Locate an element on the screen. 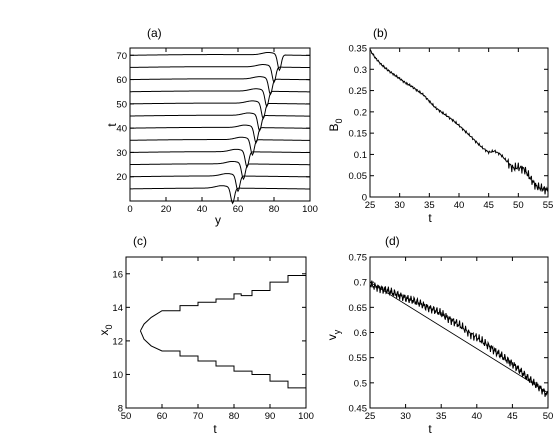 The height and width of the screenshot is (436, 553). panel-d-ytick-label: 0.5 is located at coordinates (360, 383).